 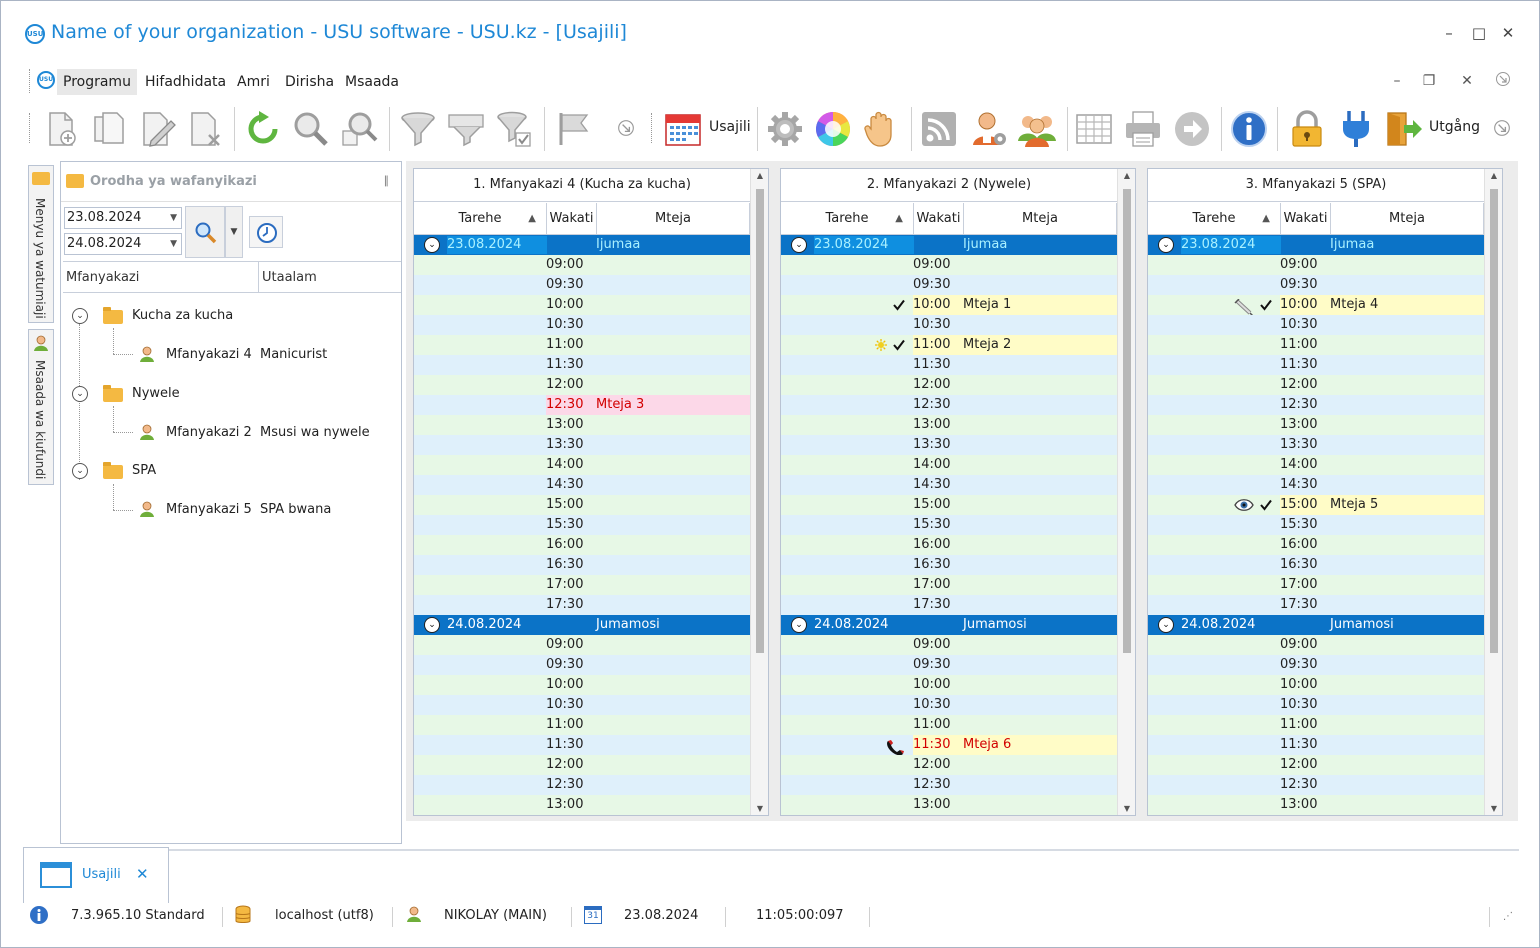 I want to click on tree-employee-row: Mfanyakazi 4 Manicurist, so click(x=211, y=355).